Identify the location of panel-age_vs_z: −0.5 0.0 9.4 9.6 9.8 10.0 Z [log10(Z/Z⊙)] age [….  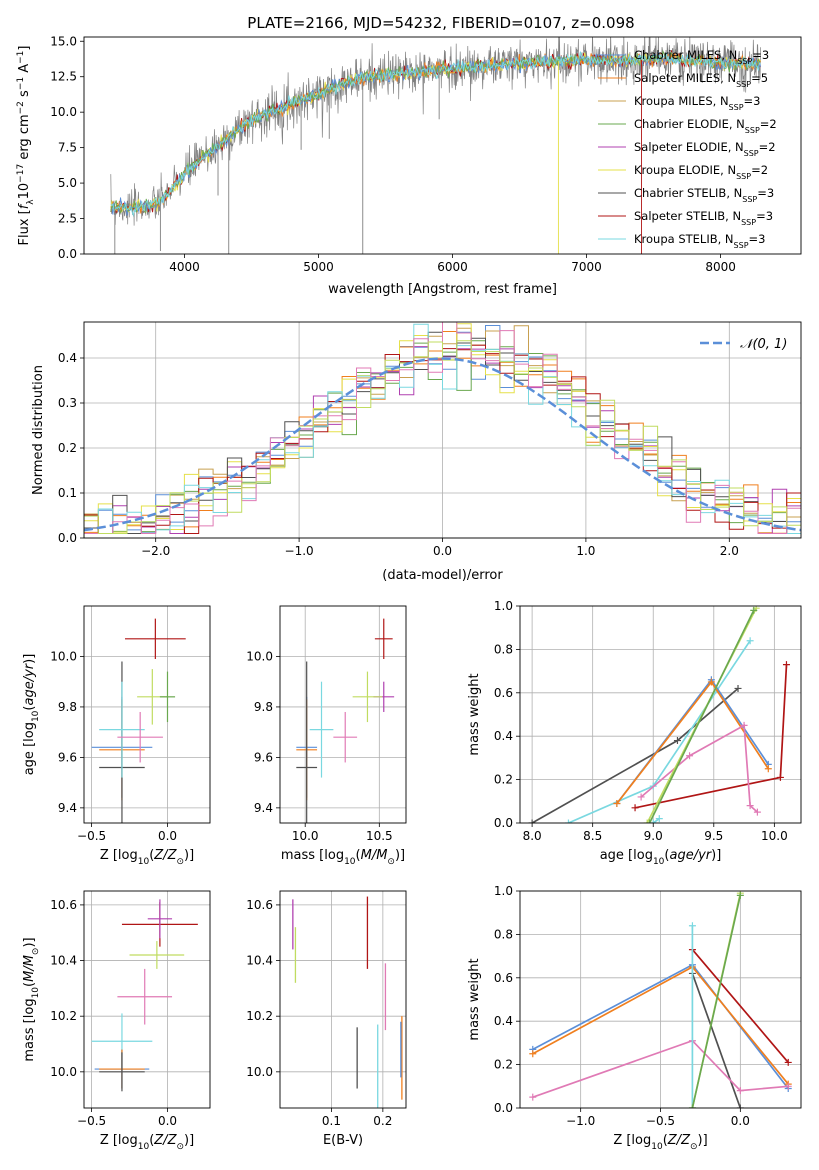
(116, 736).